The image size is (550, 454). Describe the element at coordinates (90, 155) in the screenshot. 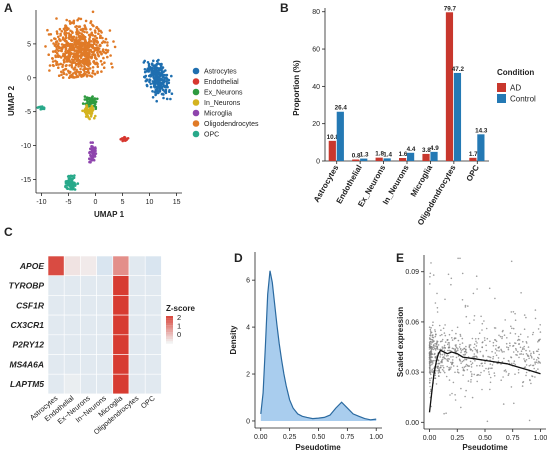

I see `umap-point-microglia` at that location.